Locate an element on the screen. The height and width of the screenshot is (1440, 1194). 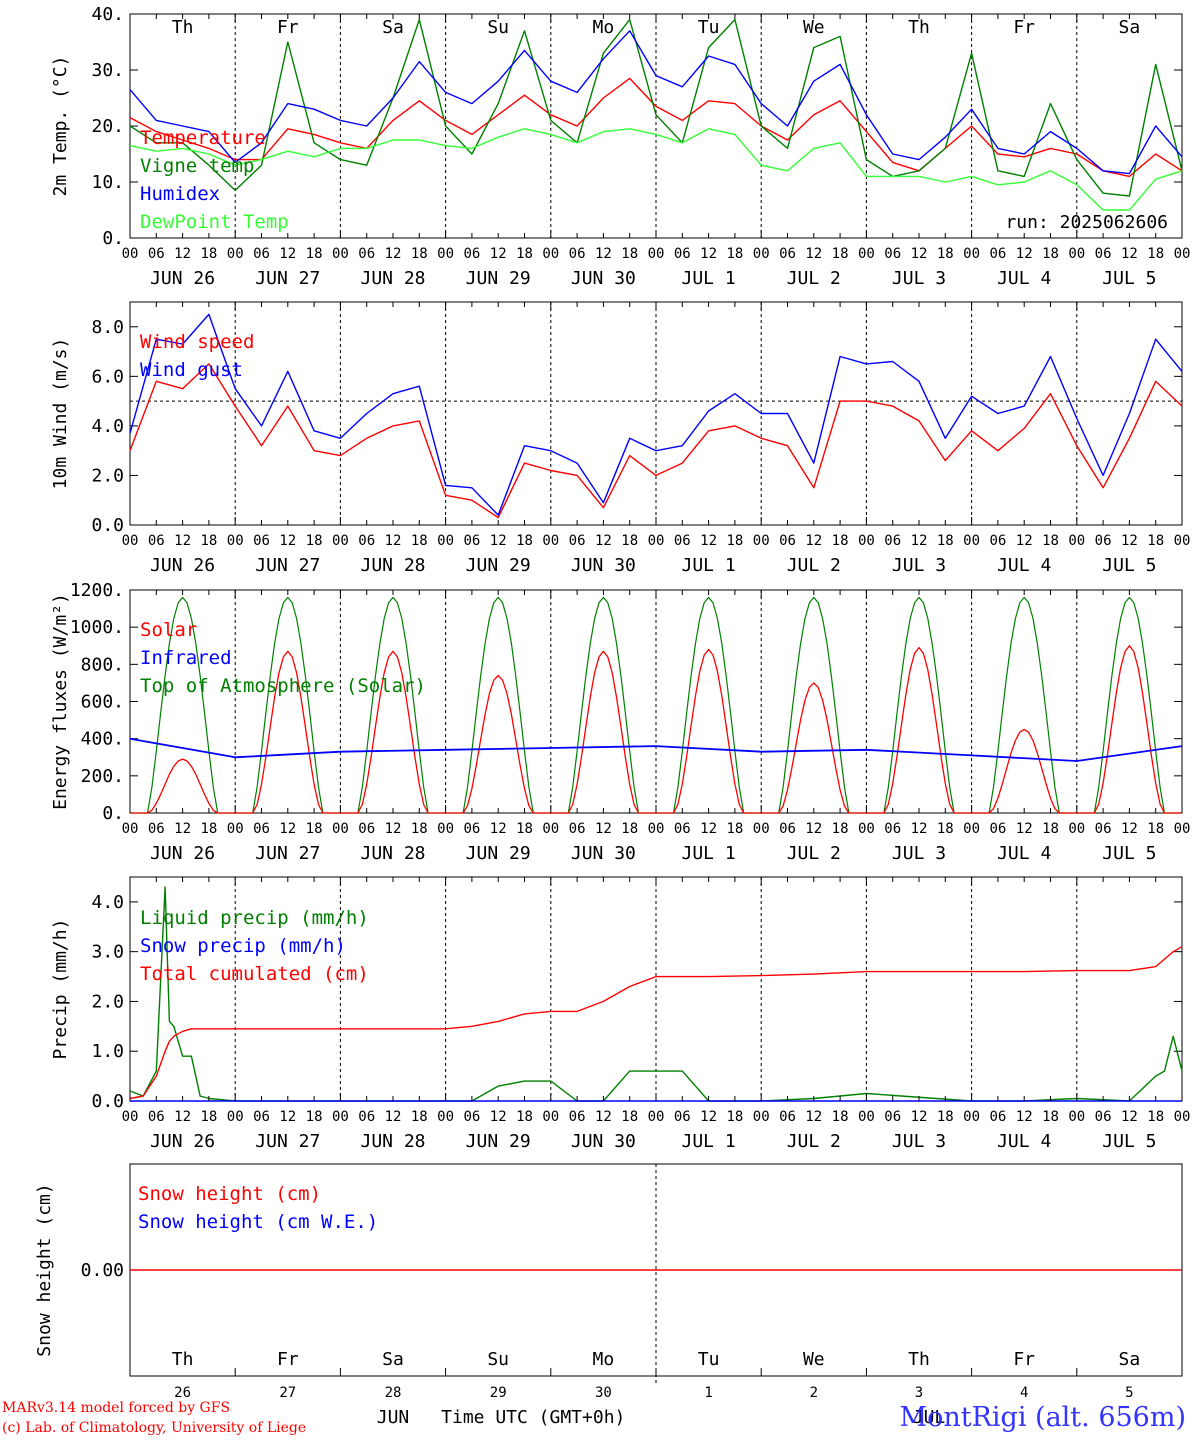
x-date-label: JUL 5 is located at coordinates (1129, 1141).